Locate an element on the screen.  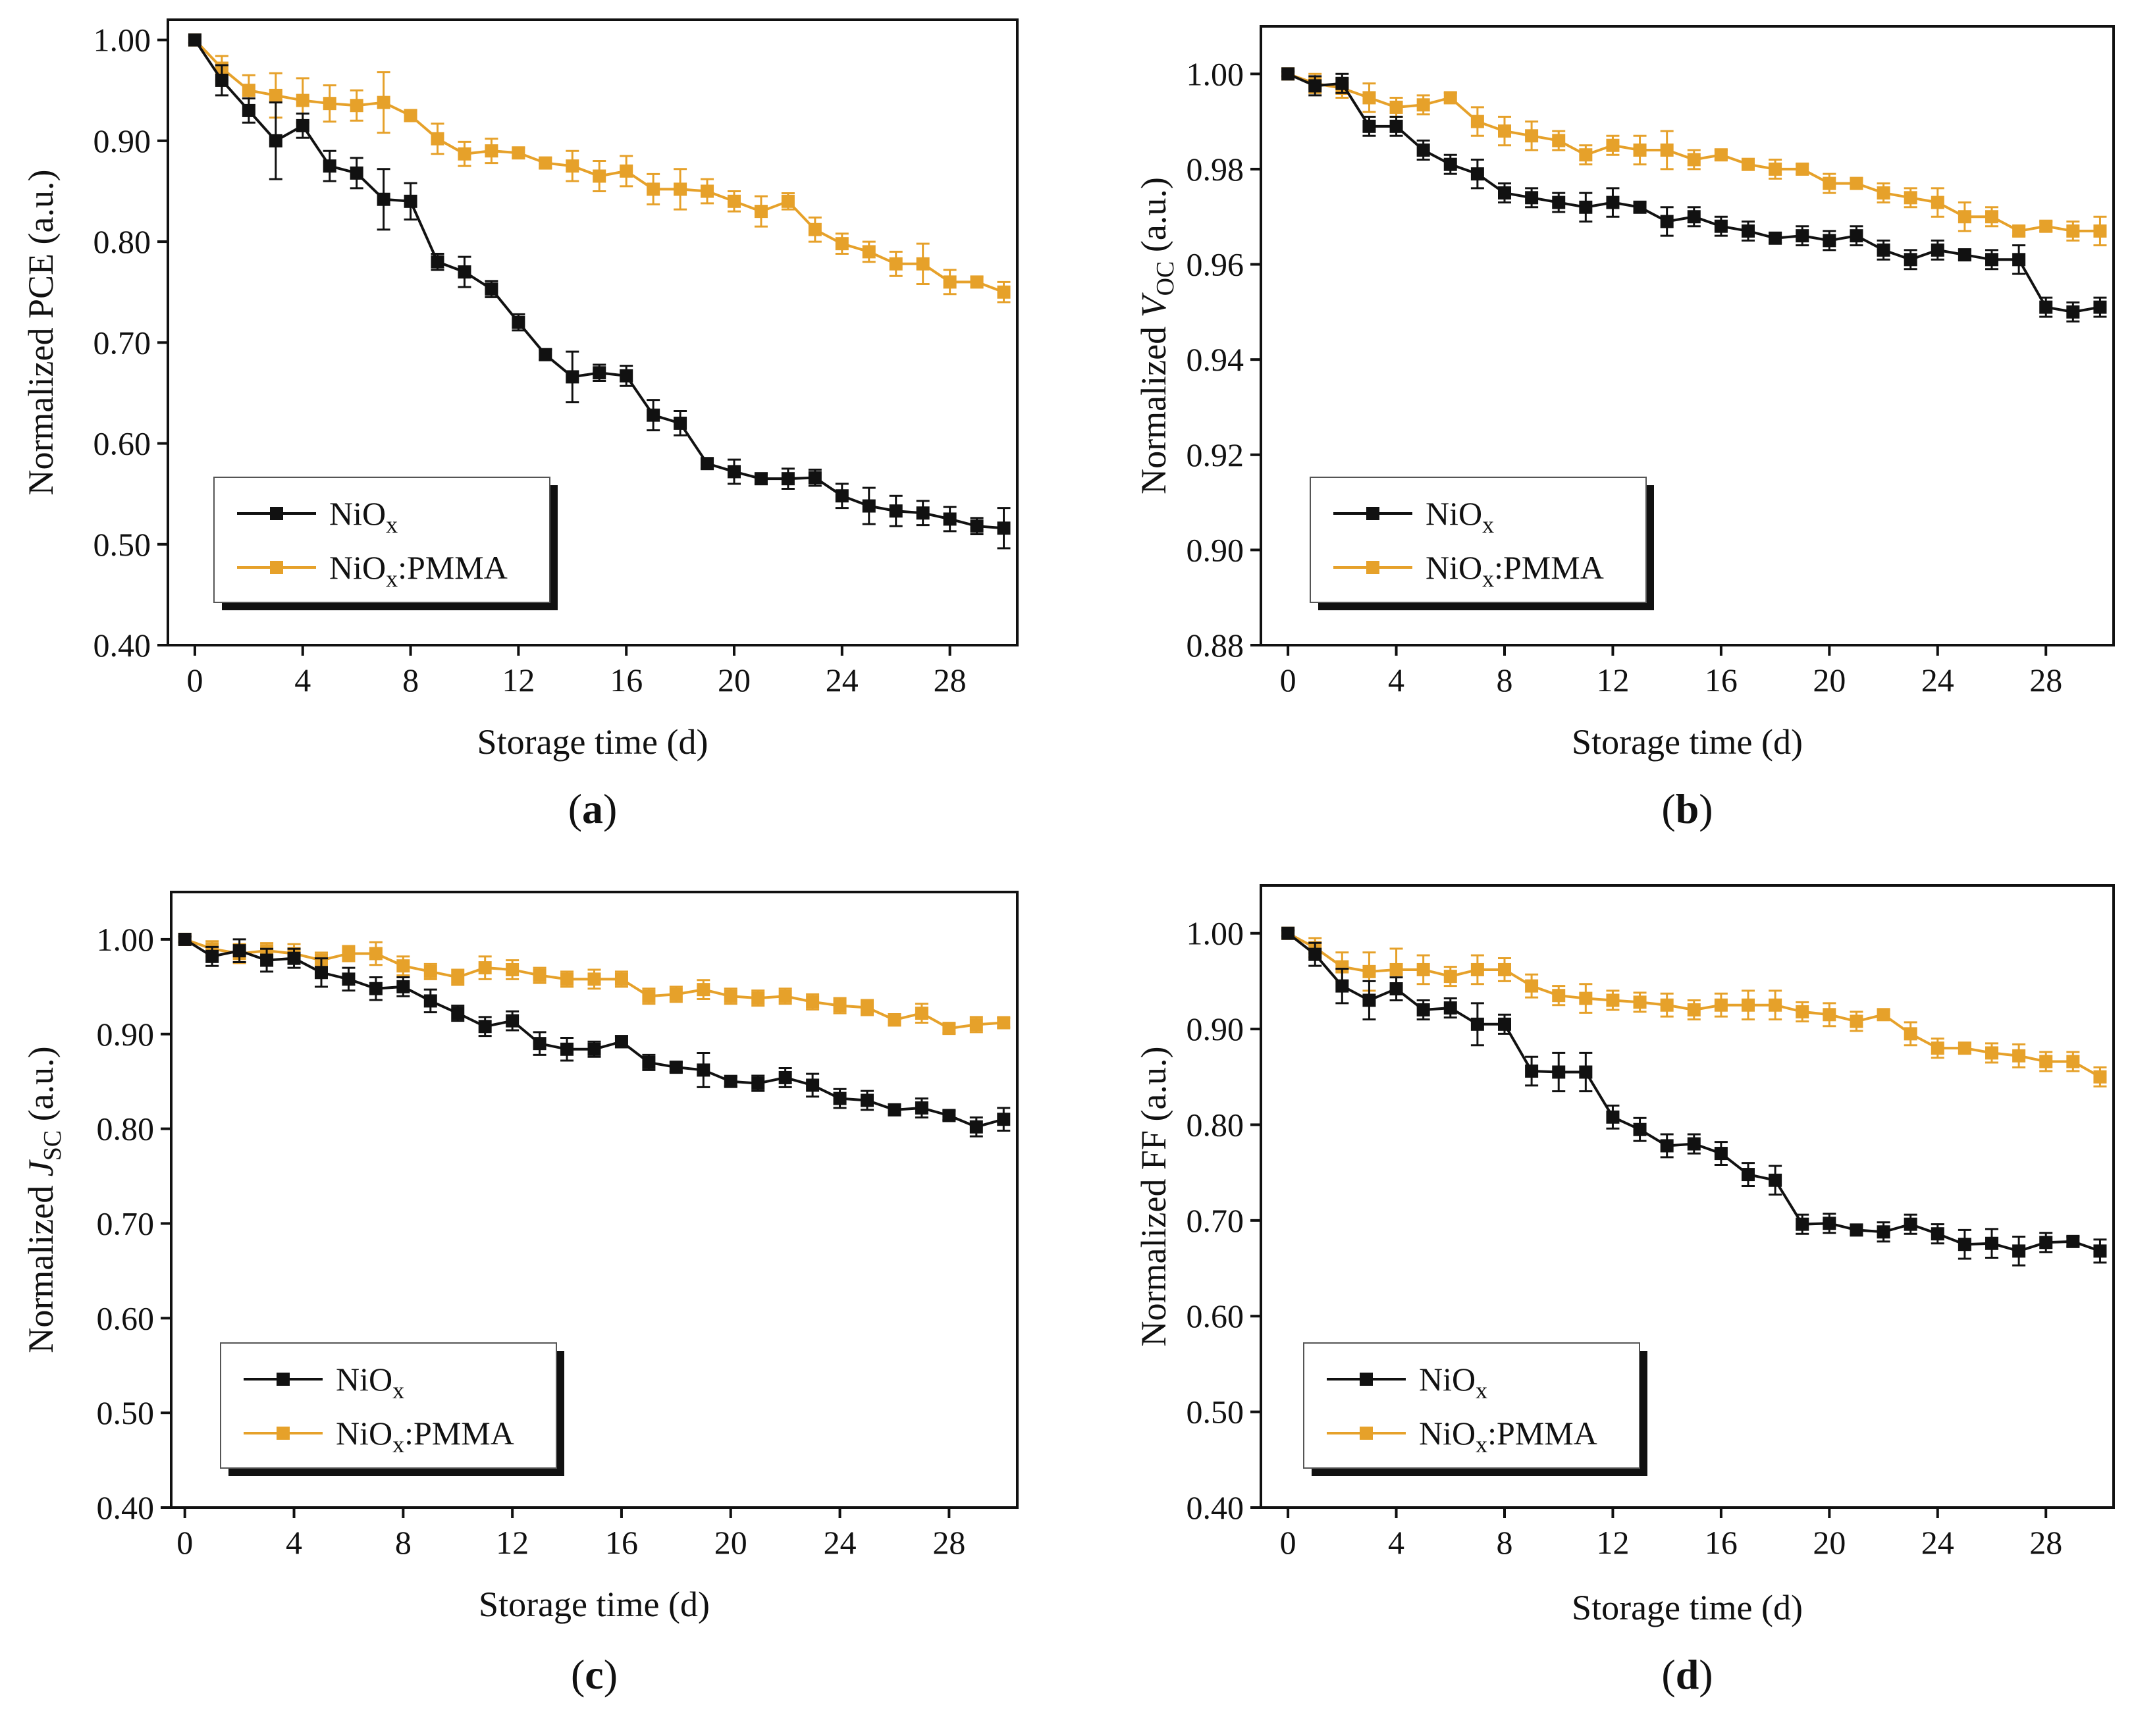
legend-label: NiOx is located at coordinates (1460, 516).